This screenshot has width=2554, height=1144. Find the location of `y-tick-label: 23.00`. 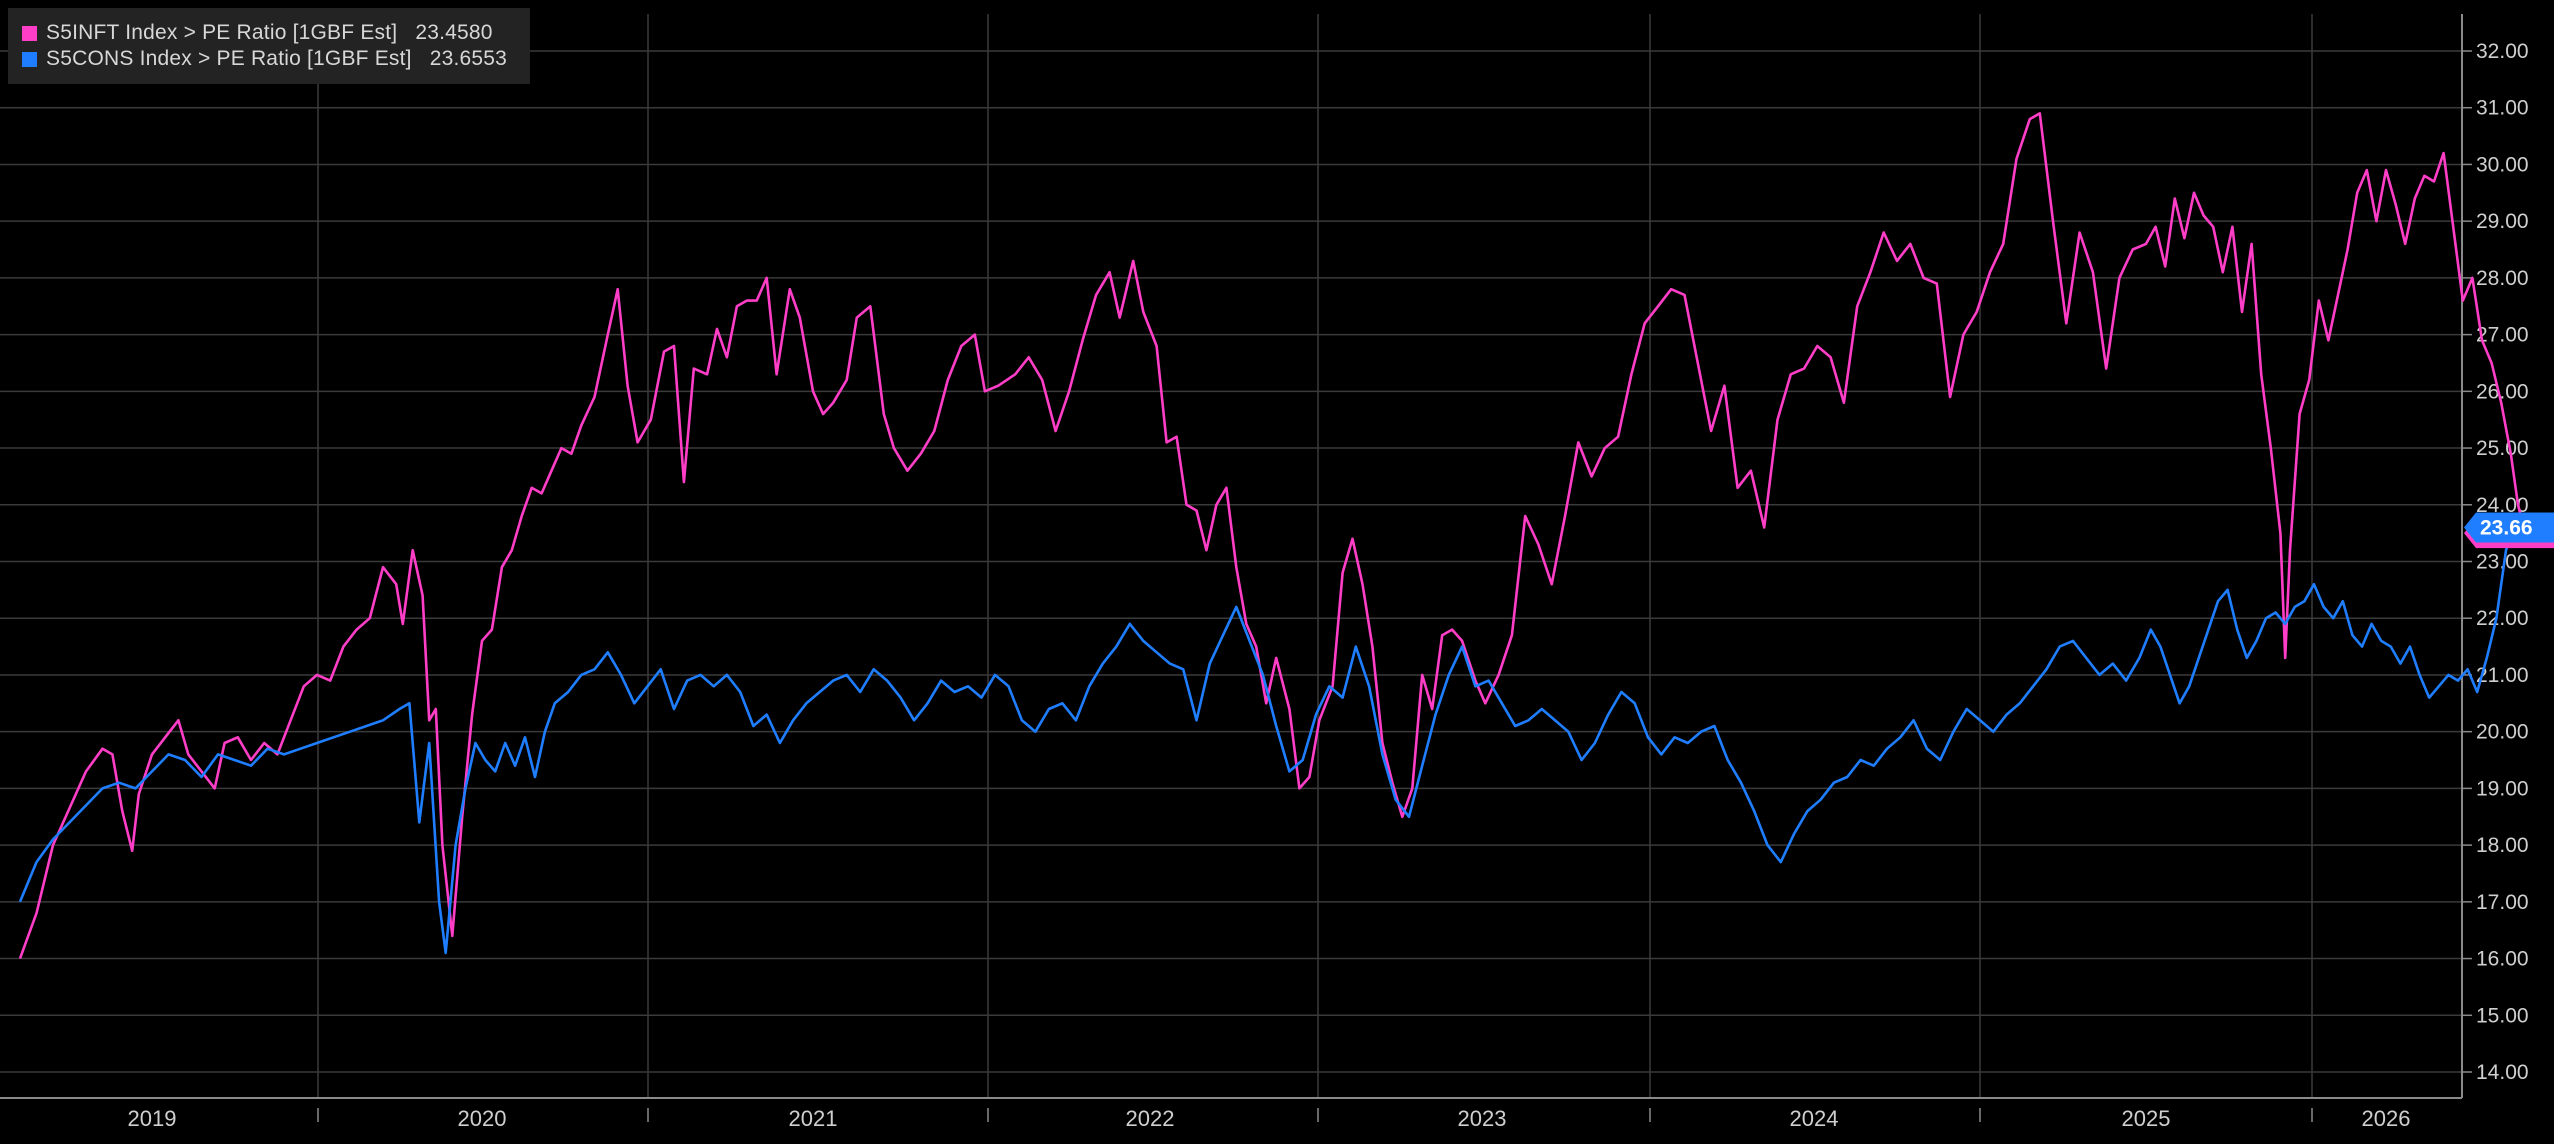

y-tick-label: 23.00 is located at coordinates (2502, 562).